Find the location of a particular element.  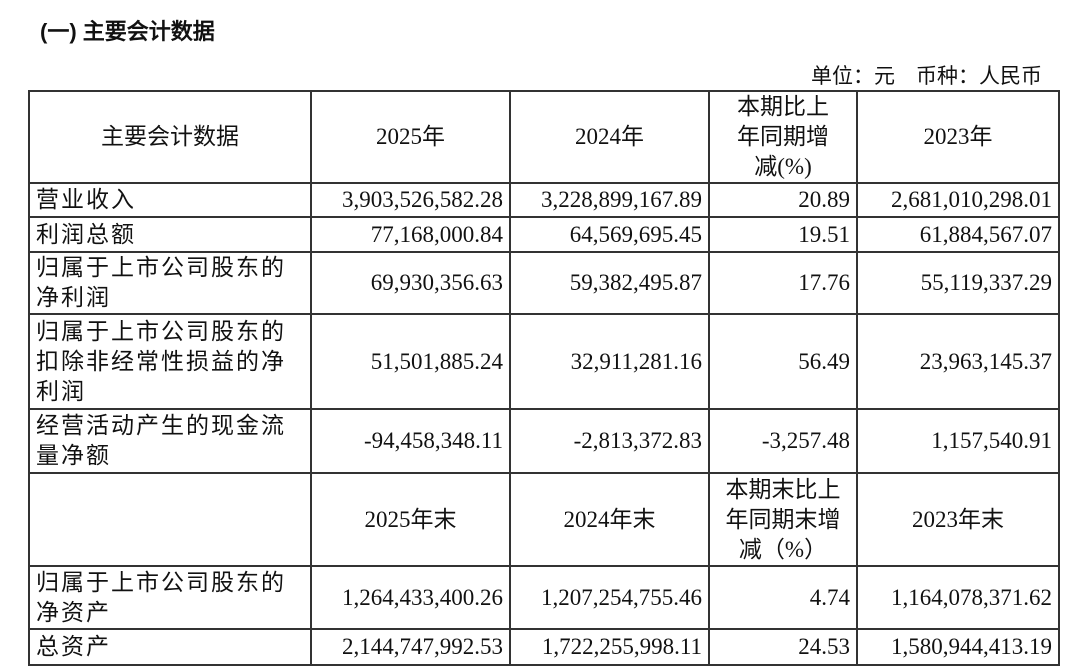

header-cell: 主要会计数据 is located at coordinates (170, 137).